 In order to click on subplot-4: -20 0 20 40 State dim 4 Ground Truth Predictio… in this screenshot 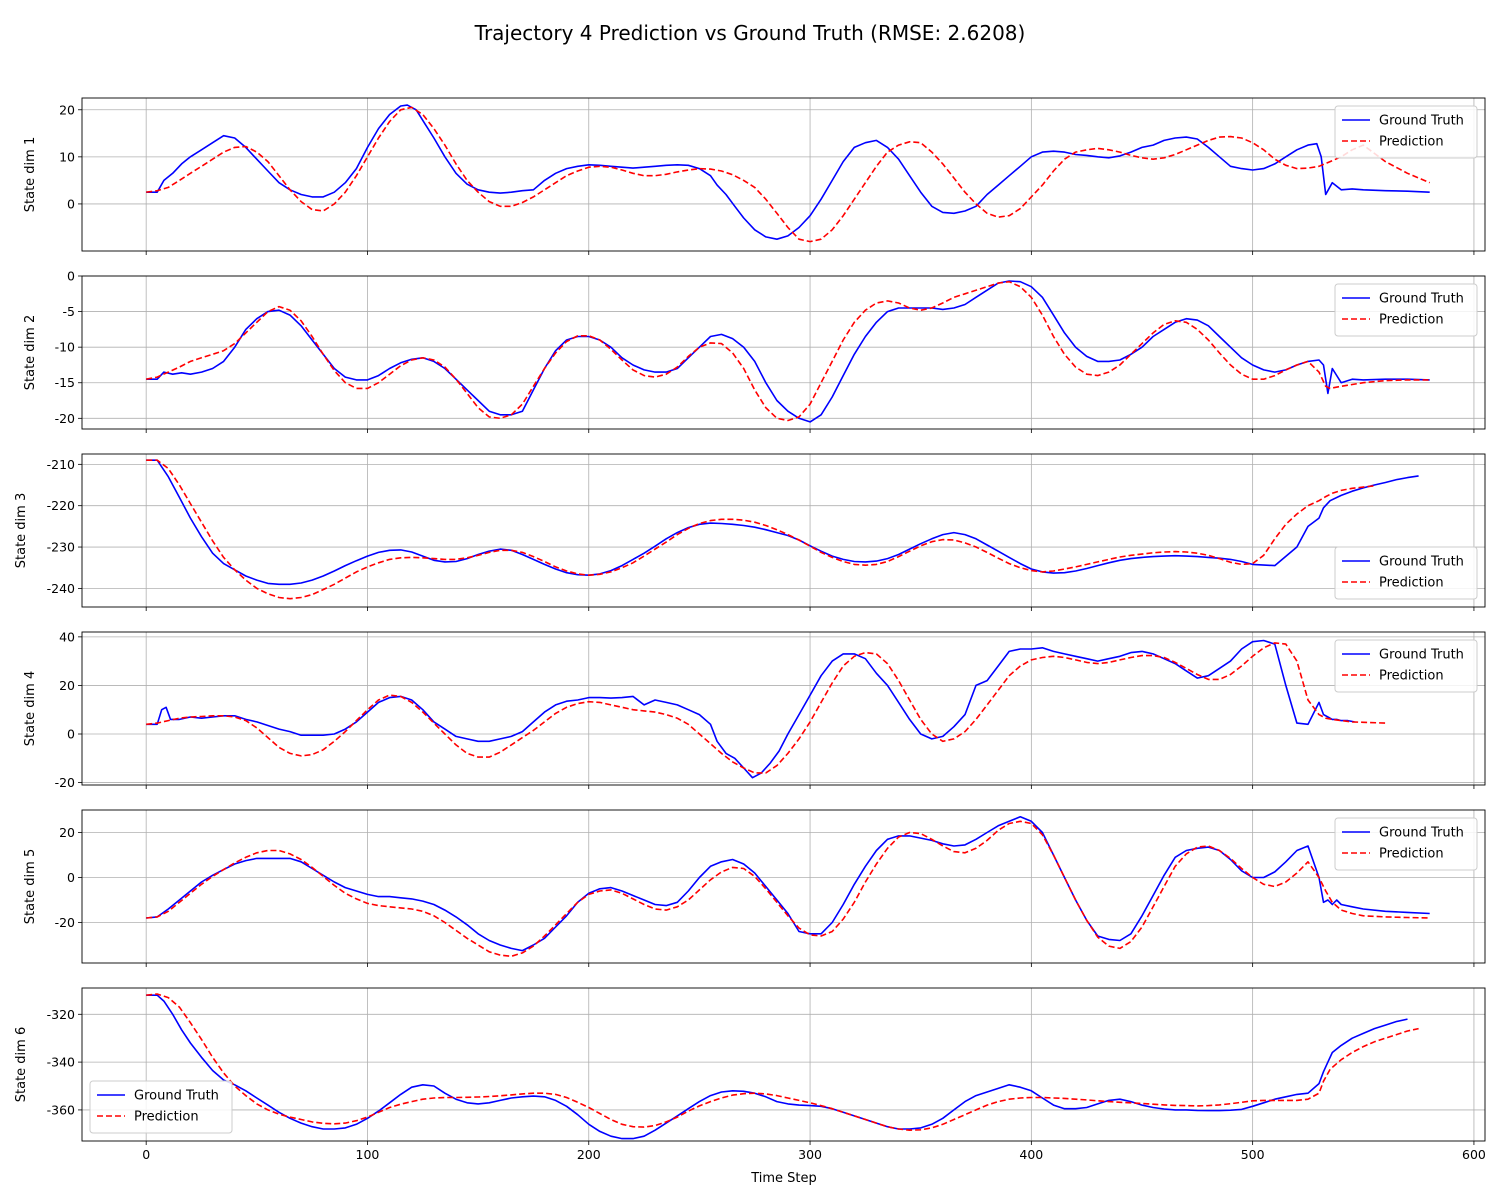, I will do `click(754, 709)`.